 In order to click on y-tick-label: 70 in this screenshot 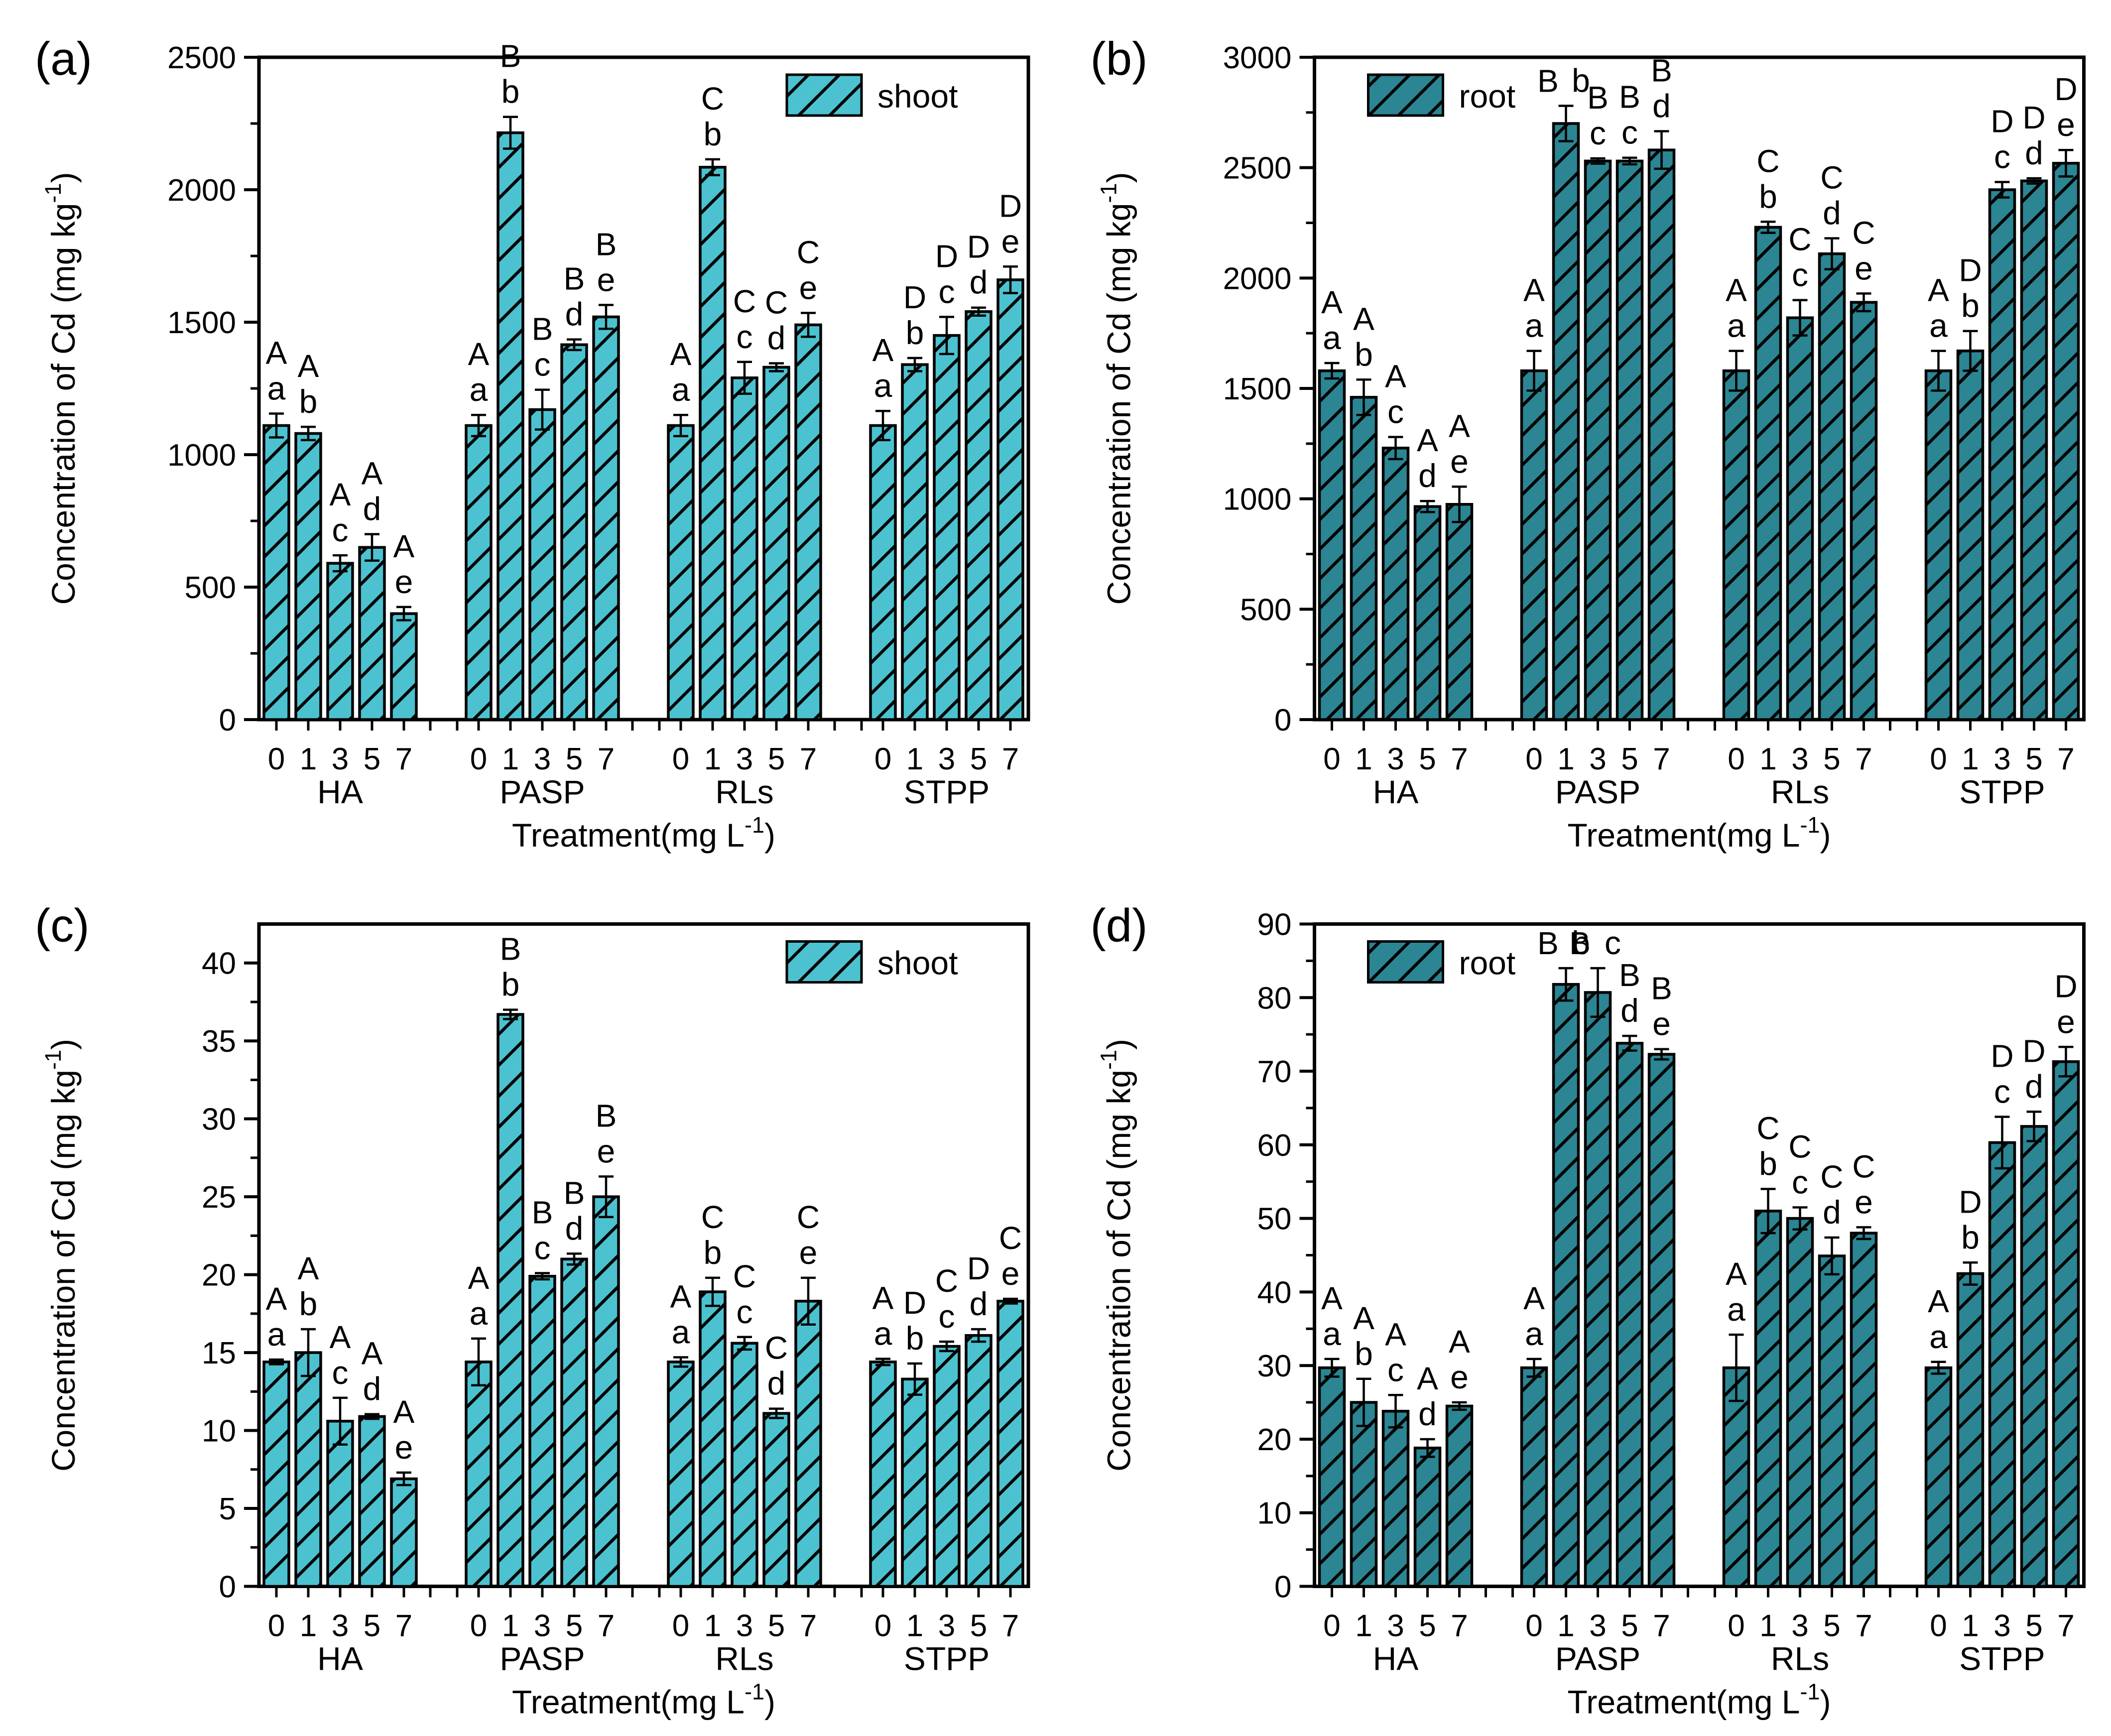, I will do `click(1274, 1072)`.